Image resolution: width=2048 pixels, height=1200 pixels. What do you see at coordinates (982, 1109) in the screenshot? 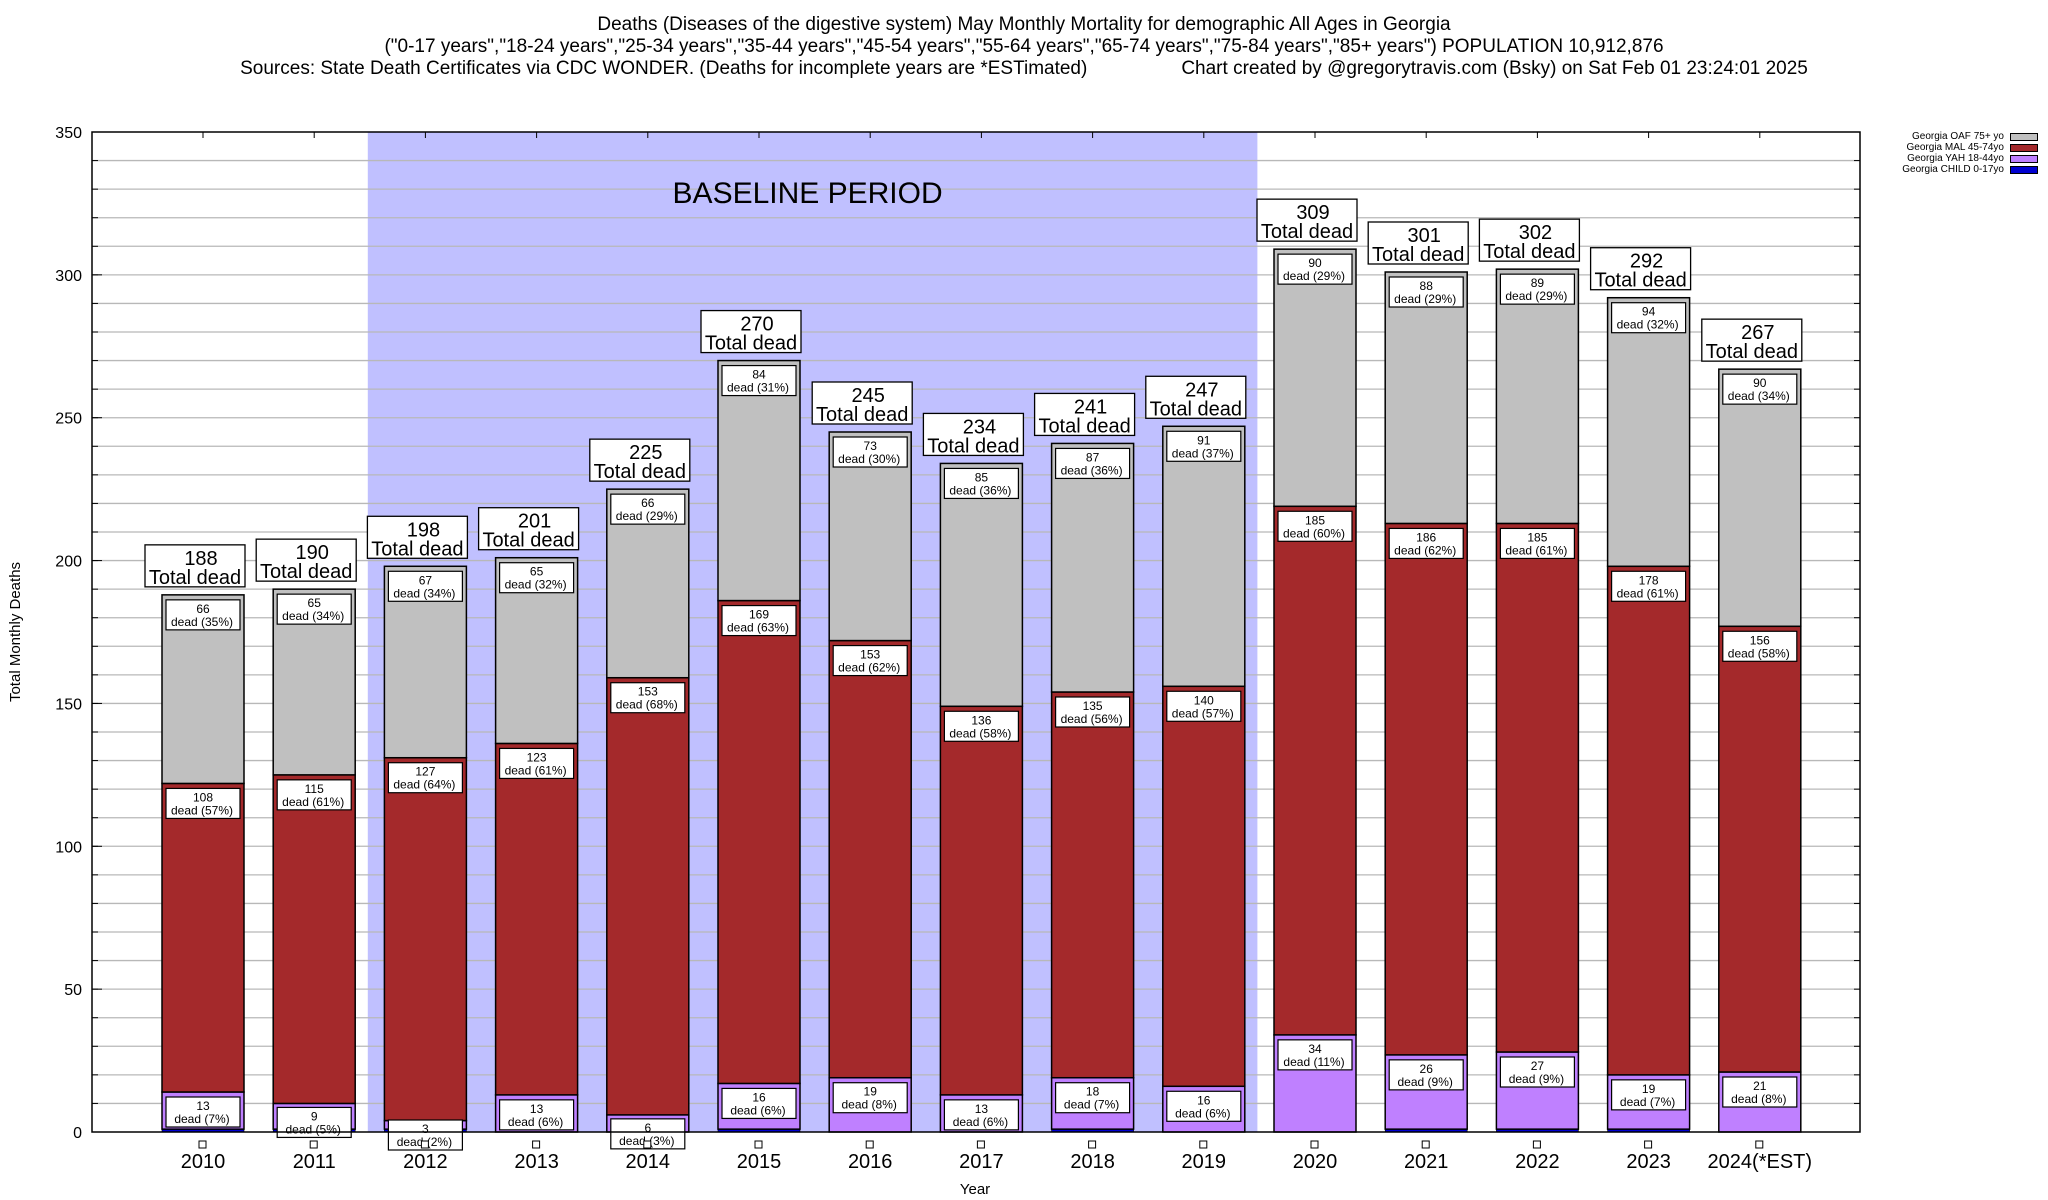
I see `segment-value: 13` at bounding box center [982, 1109].